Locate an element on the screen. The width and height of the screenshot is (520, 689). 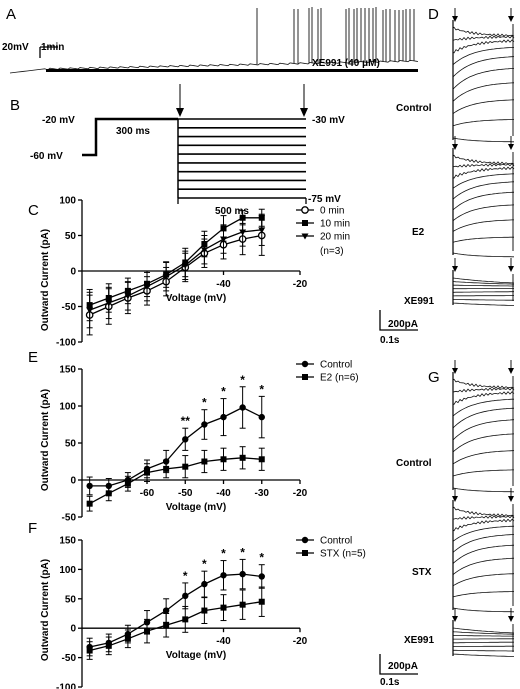
y-tick-label: 0 is located at coordinates (73, 481).